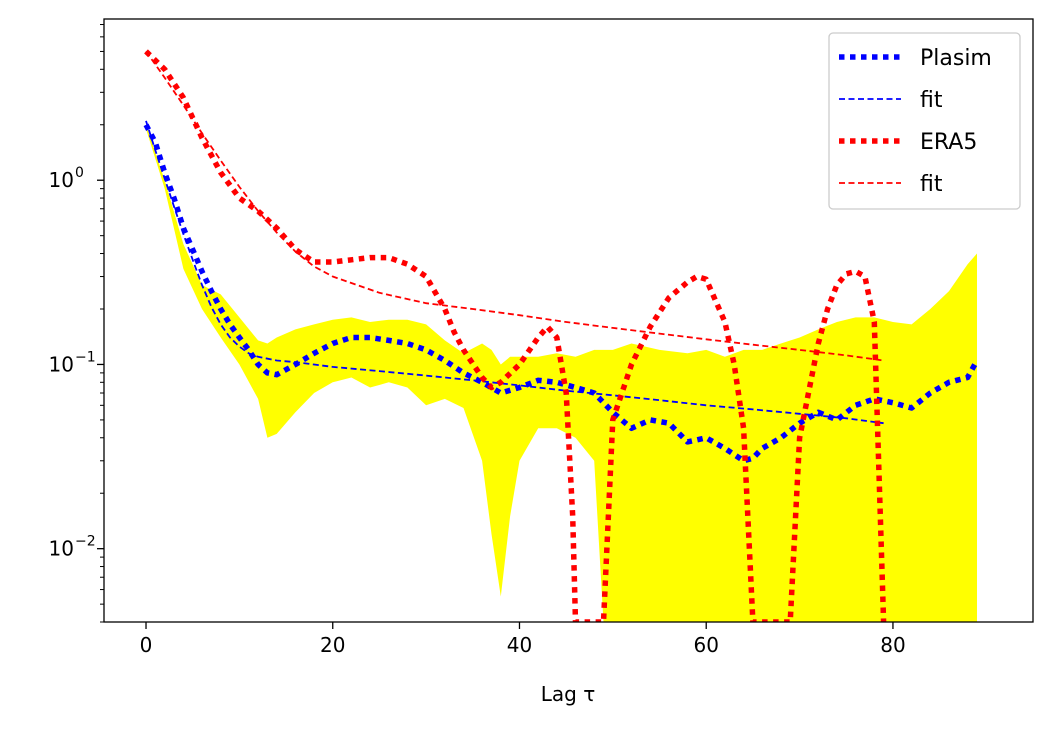  Describe the element at coordinates (956, 58) in the screenshot. I see `legend-label: Plasim` at that location.